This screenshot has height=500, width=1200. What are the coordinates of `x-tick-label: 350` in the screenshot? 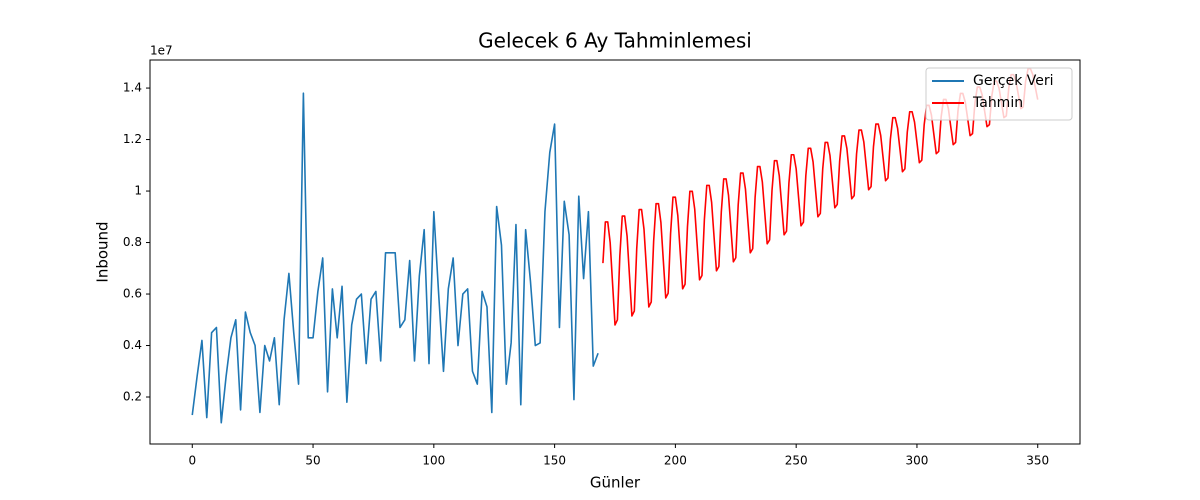 It's located at (1037, 461).